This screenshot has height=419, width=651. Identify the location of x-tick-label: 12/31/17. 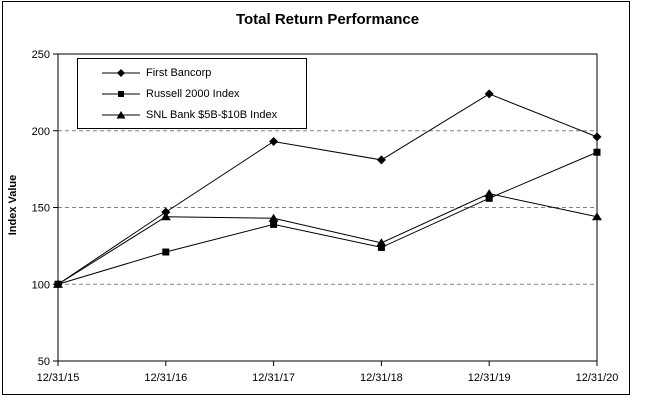
(273, 378).